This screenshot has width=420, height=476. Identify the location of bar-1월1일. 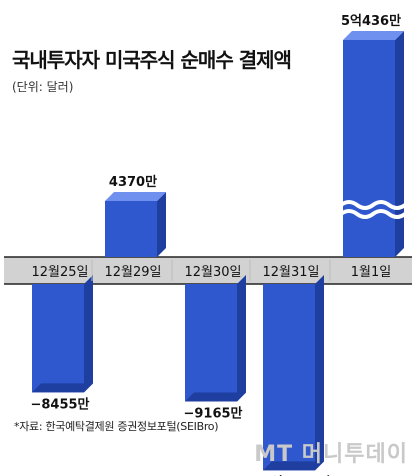
(373, 144).